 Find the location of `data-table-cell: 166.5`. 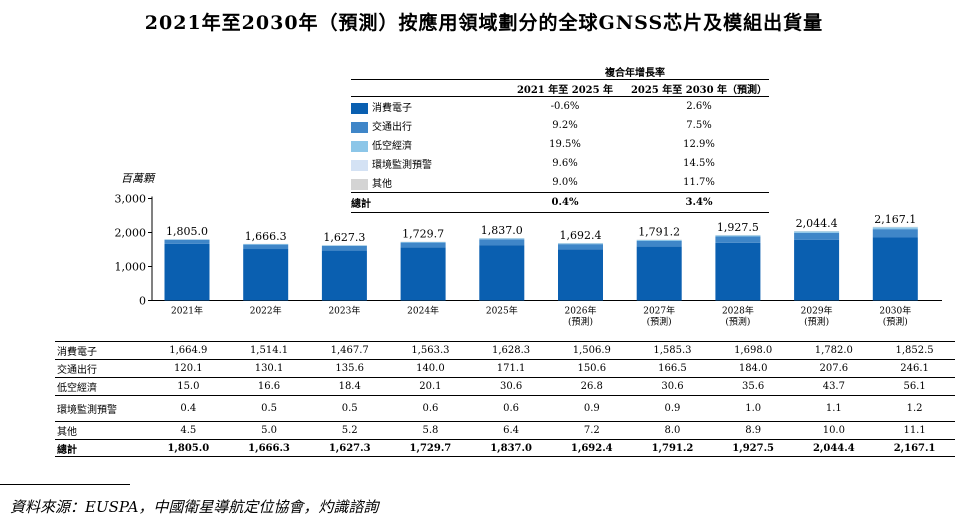

data-table-cell: 166.5 is located at coordinates (672, 368).